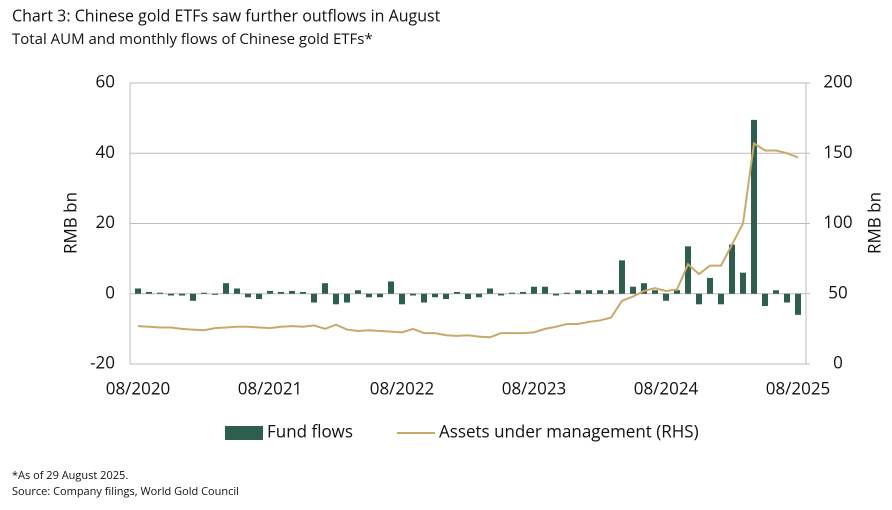  I want to click on footnote: *As of 29 August 2025., so click(70, 475).